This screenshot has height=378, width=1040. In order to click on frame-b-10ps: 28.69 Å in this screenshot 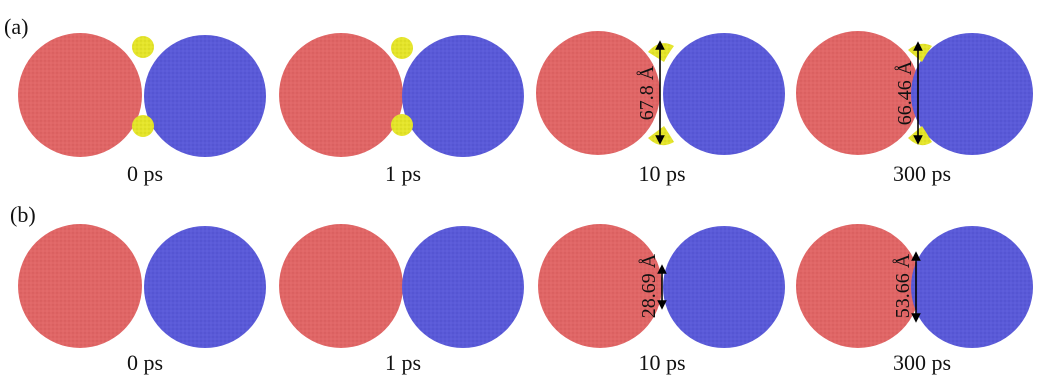, I will do `click(661, 286)`.